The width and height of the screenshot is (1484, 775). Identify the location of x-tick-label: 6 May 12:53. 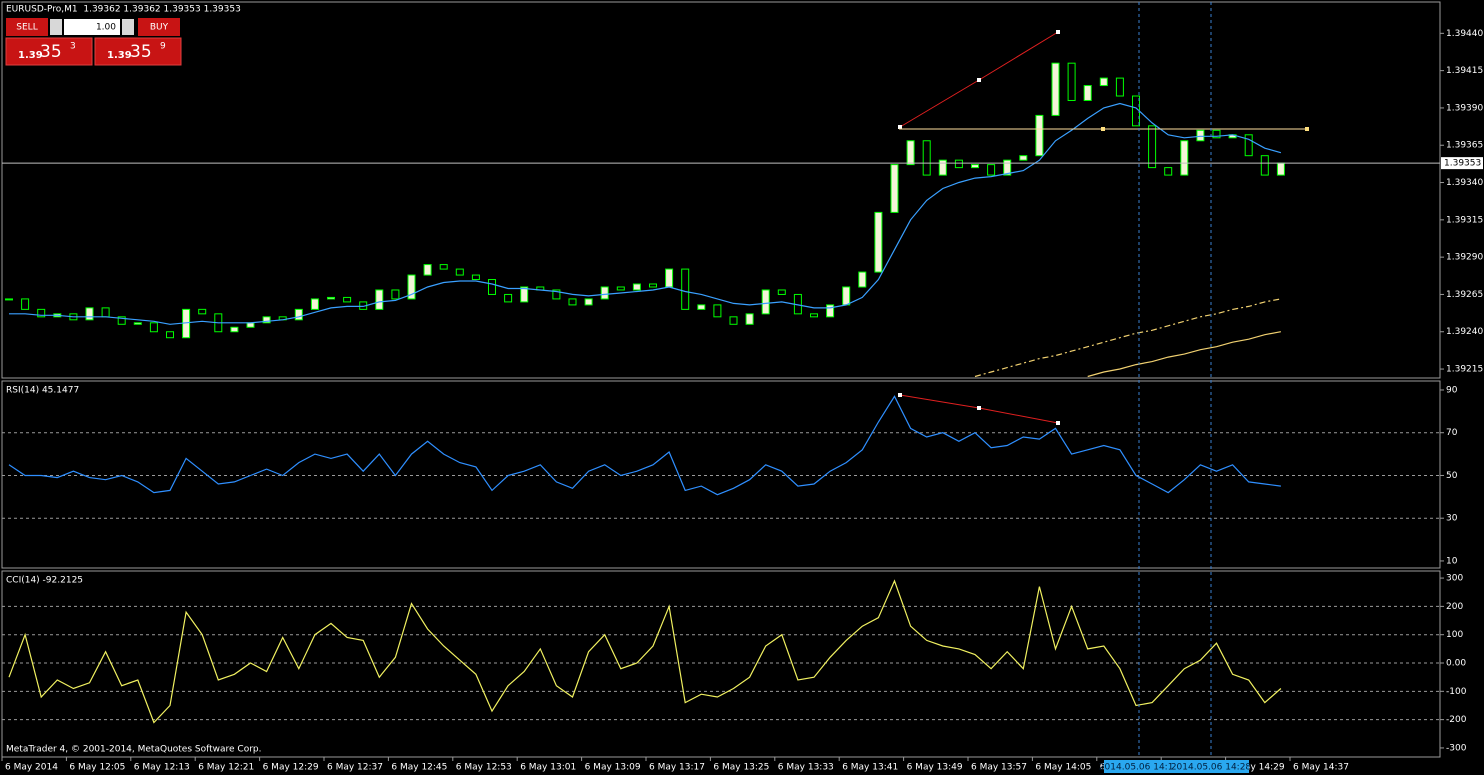
(484, 768).